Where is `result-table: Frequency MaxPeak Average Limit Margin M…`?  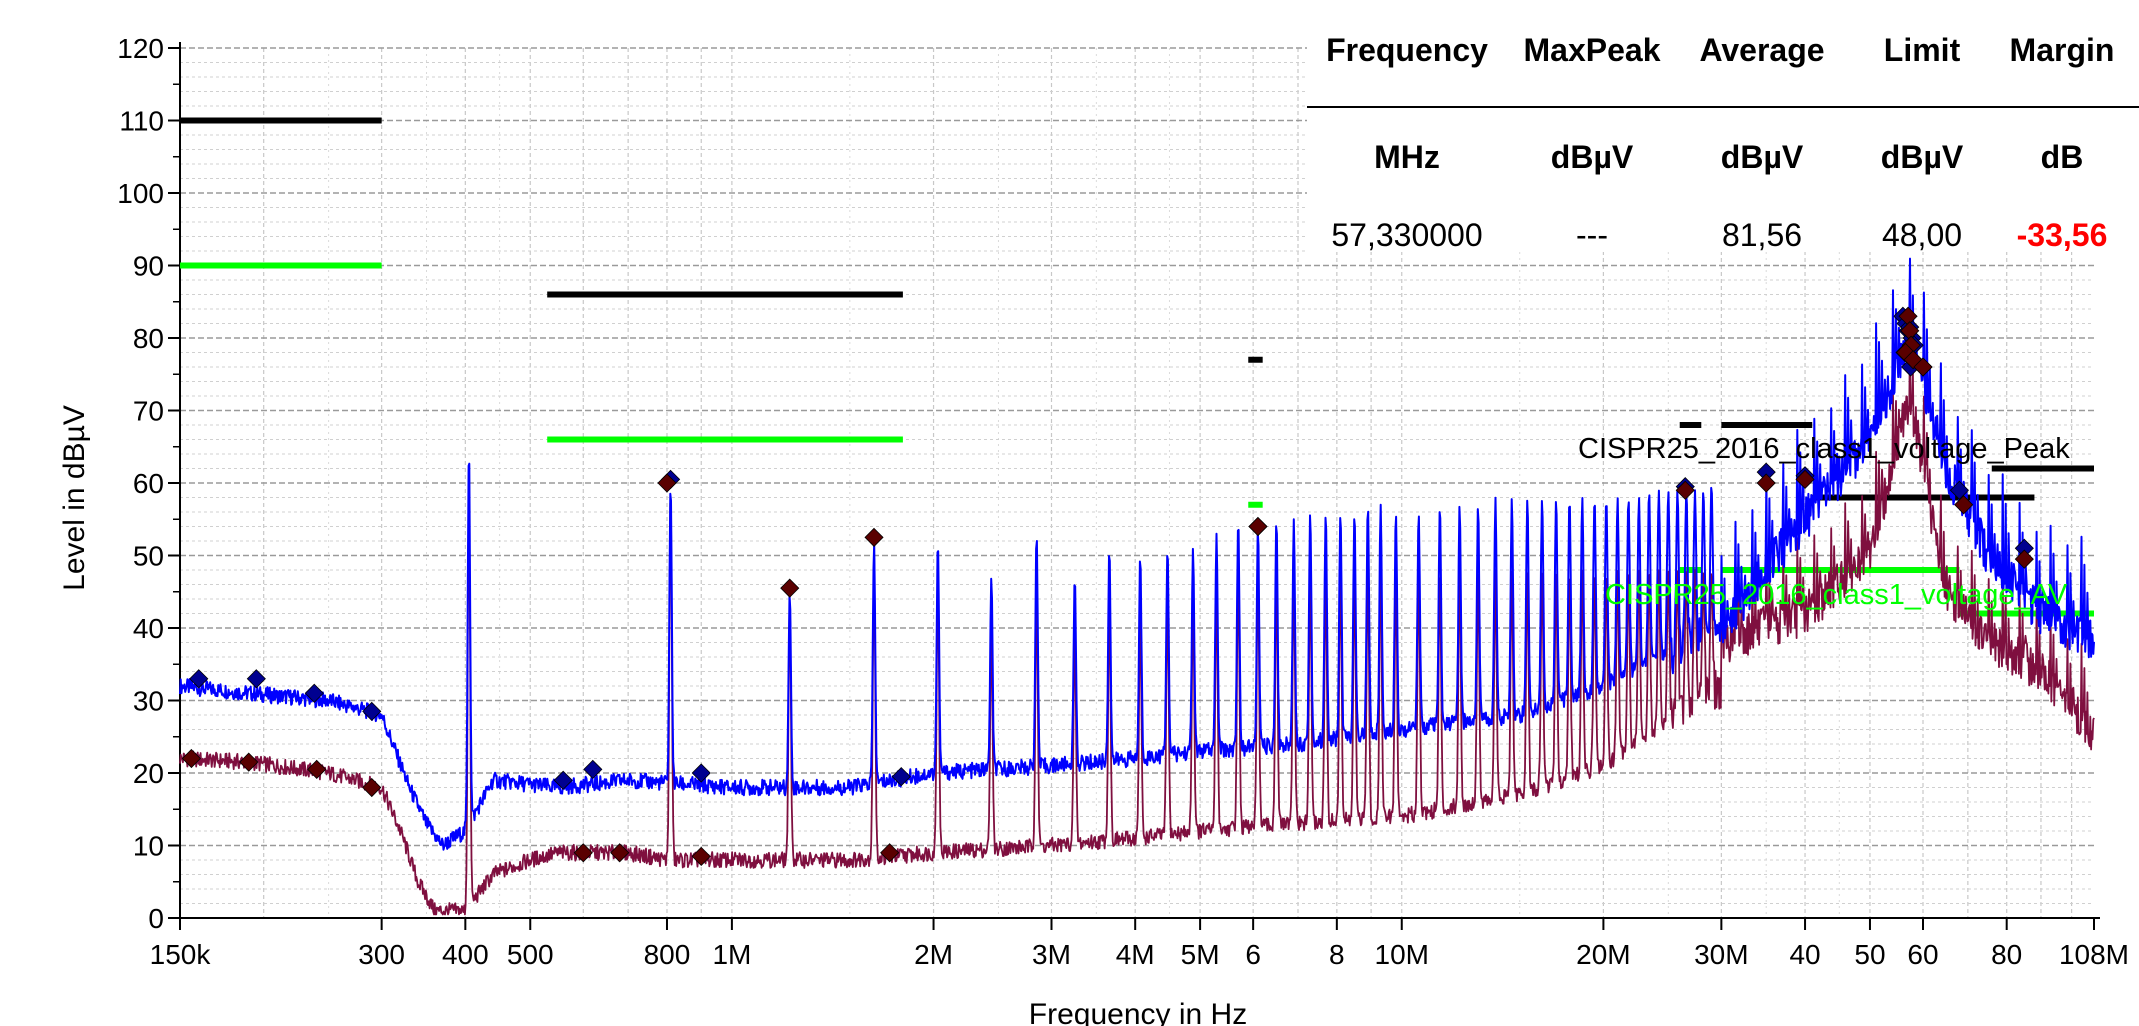 result-table: Frequency MaxPeak Average Limit Margin M… is located at coordinates (1723, 132).